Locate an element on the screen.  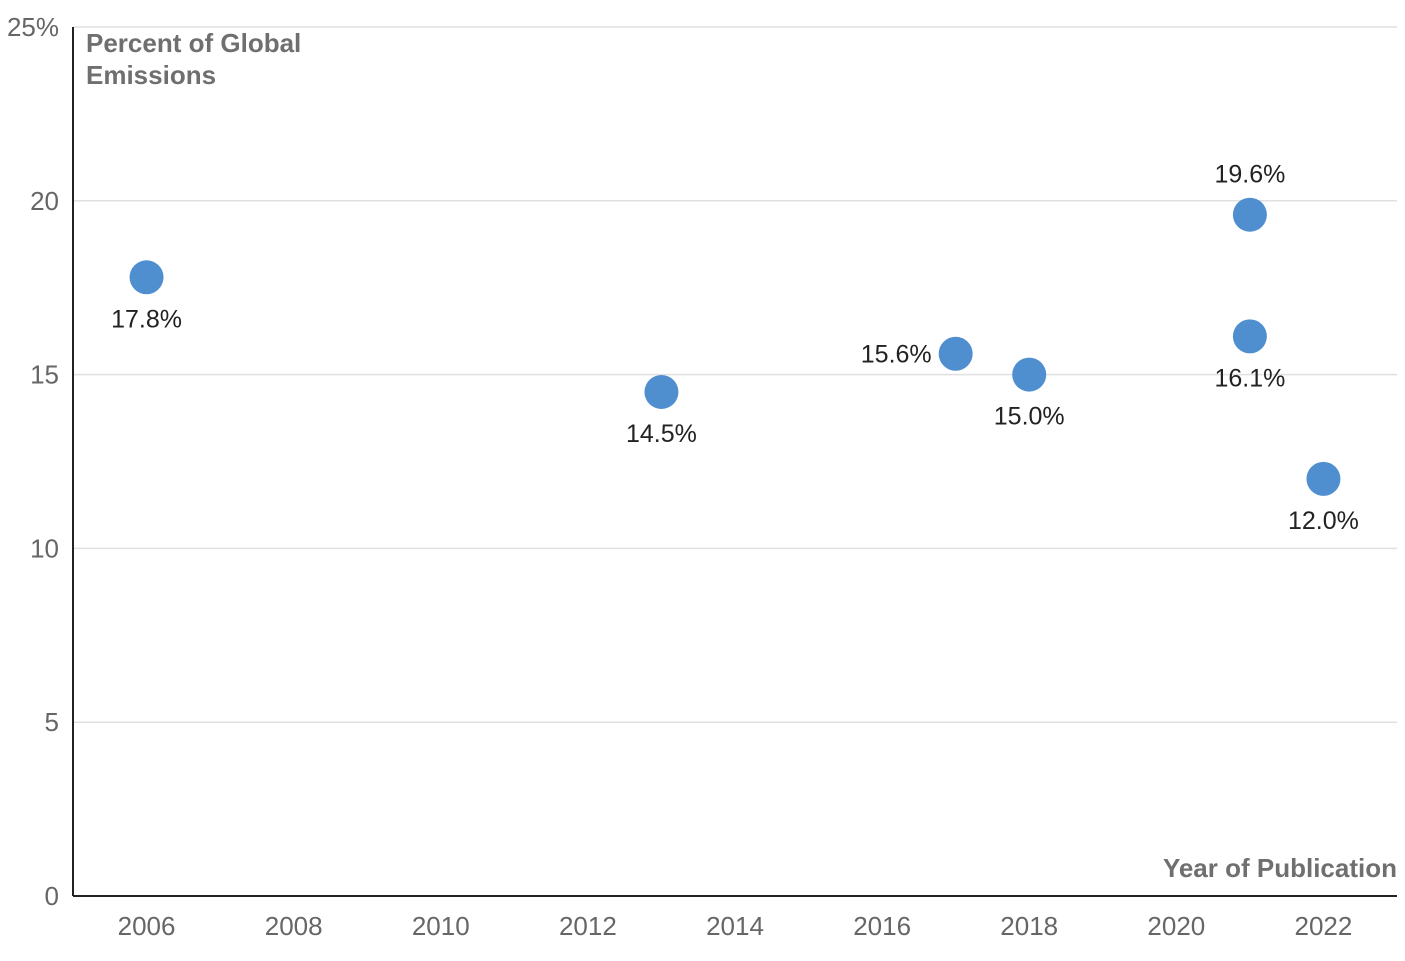
data-label: 12.0% is located at coordinates (1323, 521).